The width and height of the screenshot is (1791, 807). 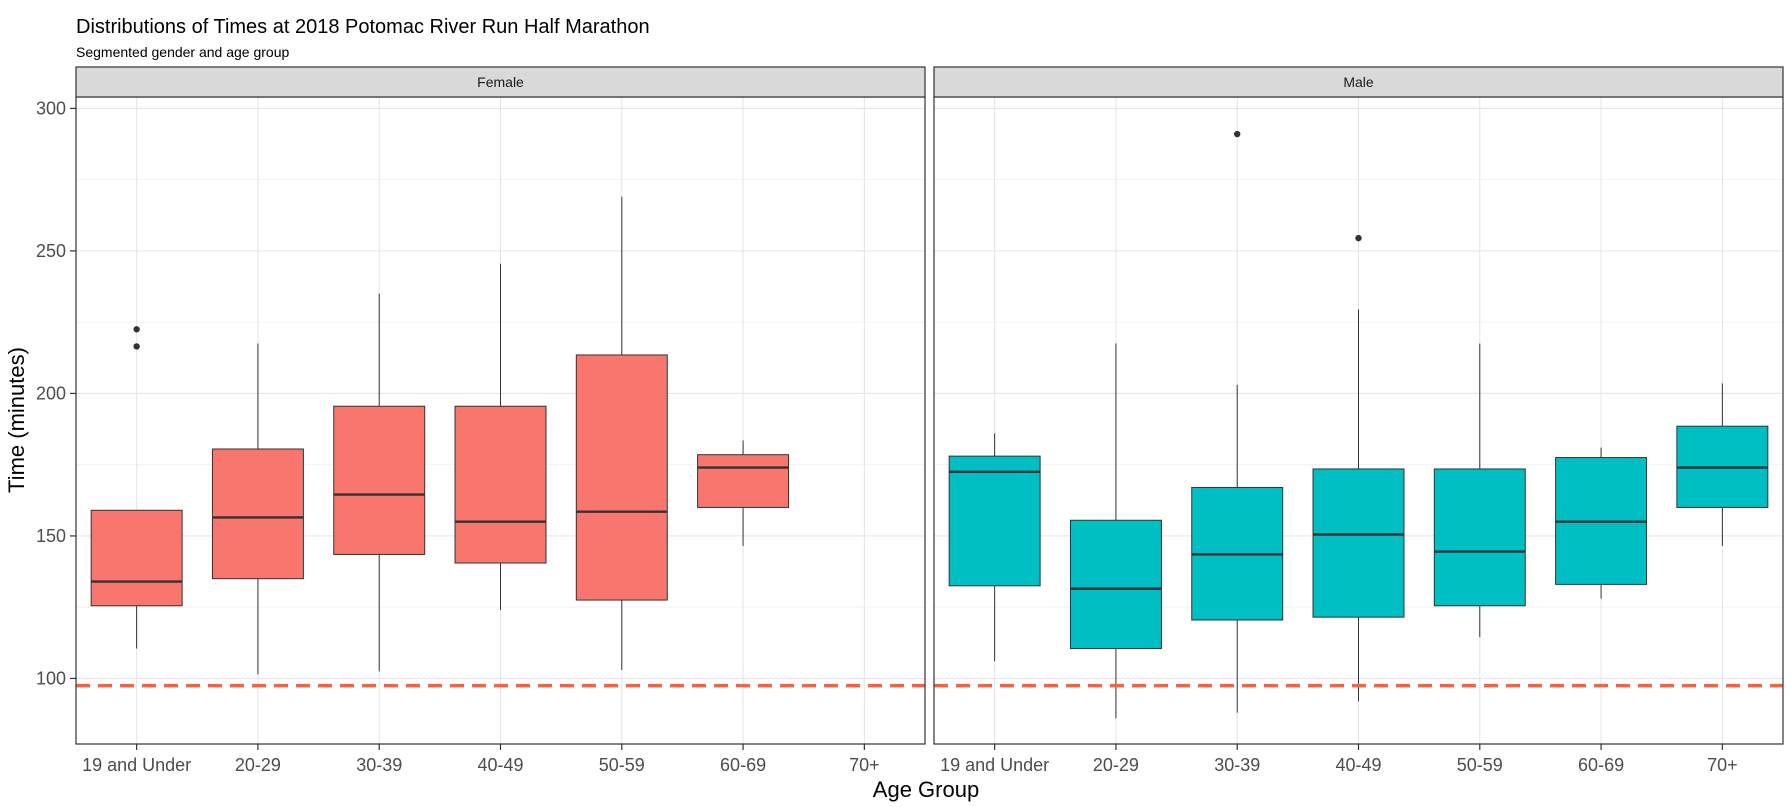 What do you see at coordinates (51, 678) in the screenshot?
I see `y-tick-label: 100` at bounding box center [51, 678].